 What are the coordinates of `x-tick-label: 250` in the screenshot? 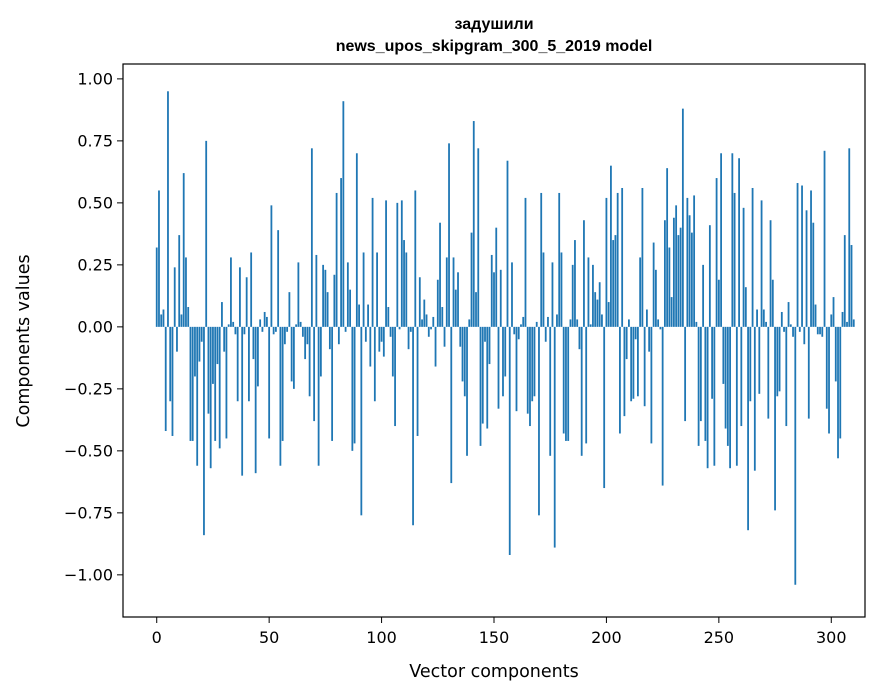 It's located at (719, 637).